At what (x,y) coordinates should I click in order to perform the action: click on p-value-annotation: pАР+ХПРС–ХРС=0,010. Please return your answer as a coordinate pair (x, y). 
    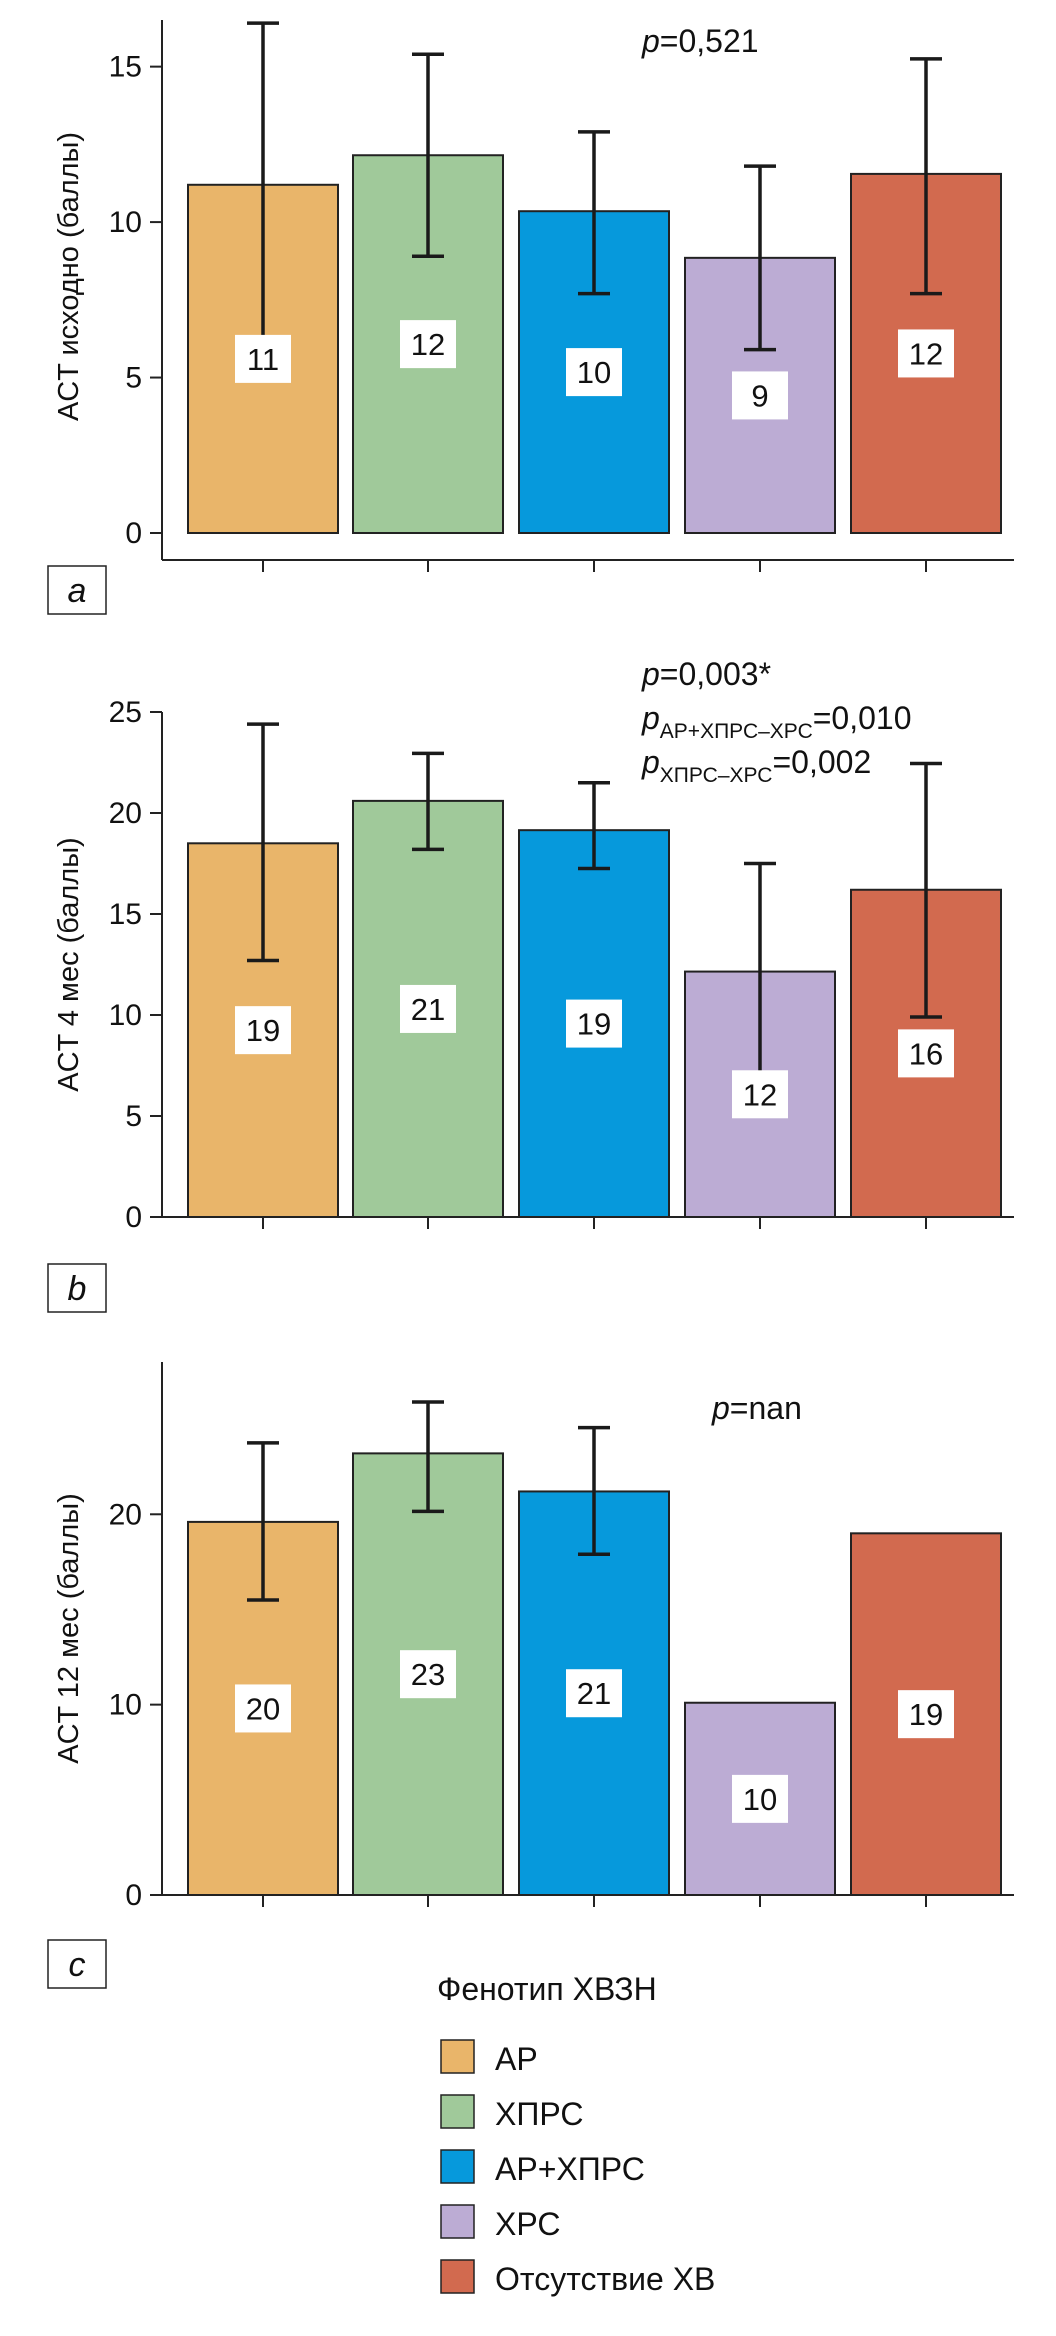
    Looking at the image, I should click on (776, 721).